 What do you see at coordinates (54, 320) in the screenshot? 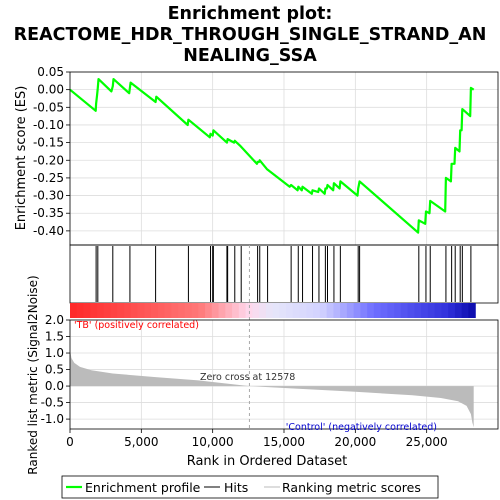
I see `ranking-y-tick-label: 2.0` at bounding box center [54, 320].